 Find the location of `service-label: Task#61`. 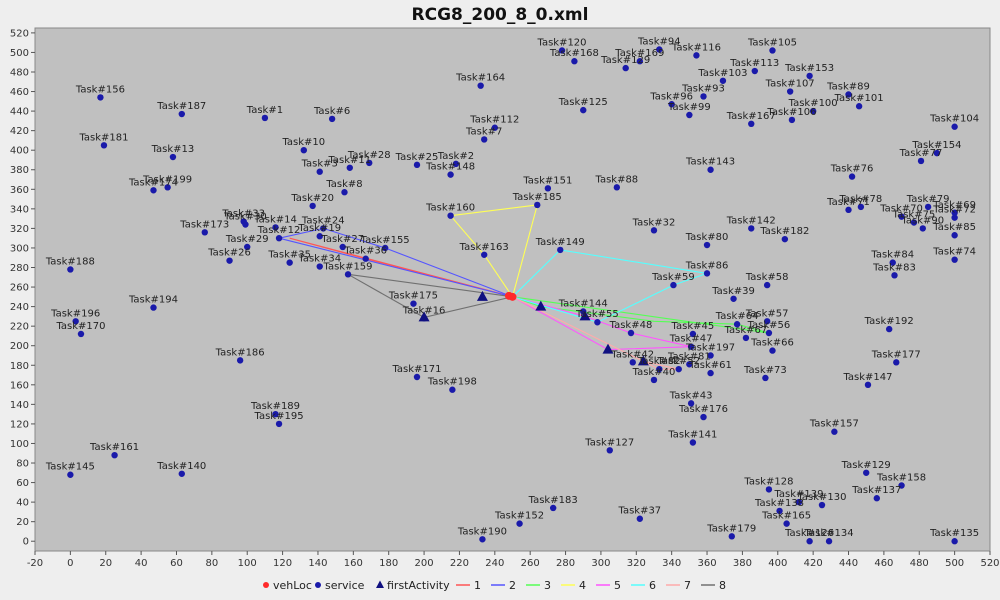

service-label: Task#61 is located at coordinates (710, 365).